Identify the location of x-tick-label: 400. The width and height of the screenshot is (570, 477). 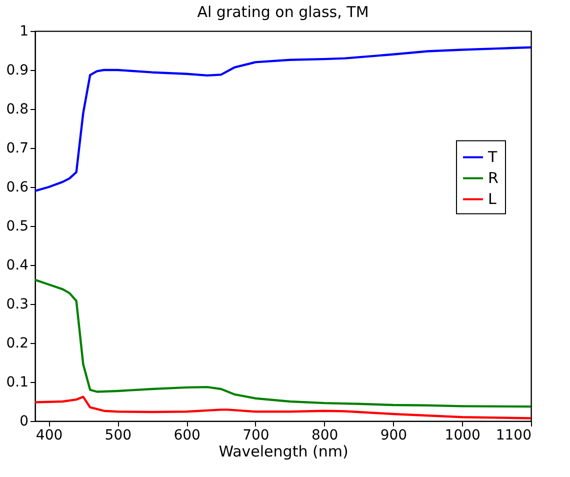
(49, 436).